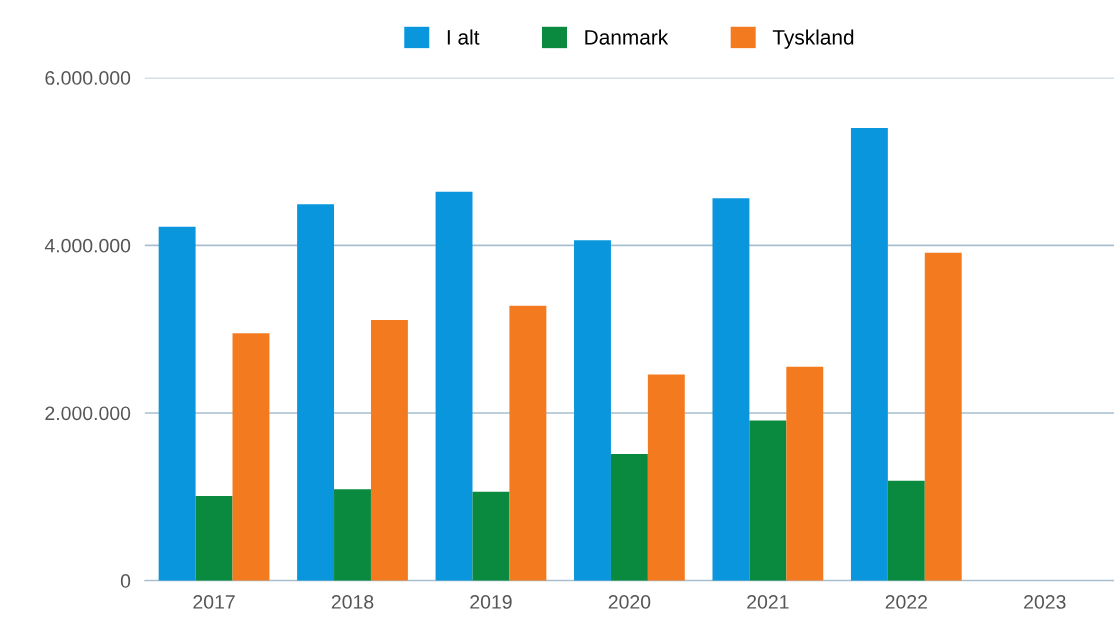 This screenshot has height=621, width=1114. What do you see at coordinates (629, 602) in the screenshot?
I see `x-tick-label: 2020` at bounding box center [629, 602].